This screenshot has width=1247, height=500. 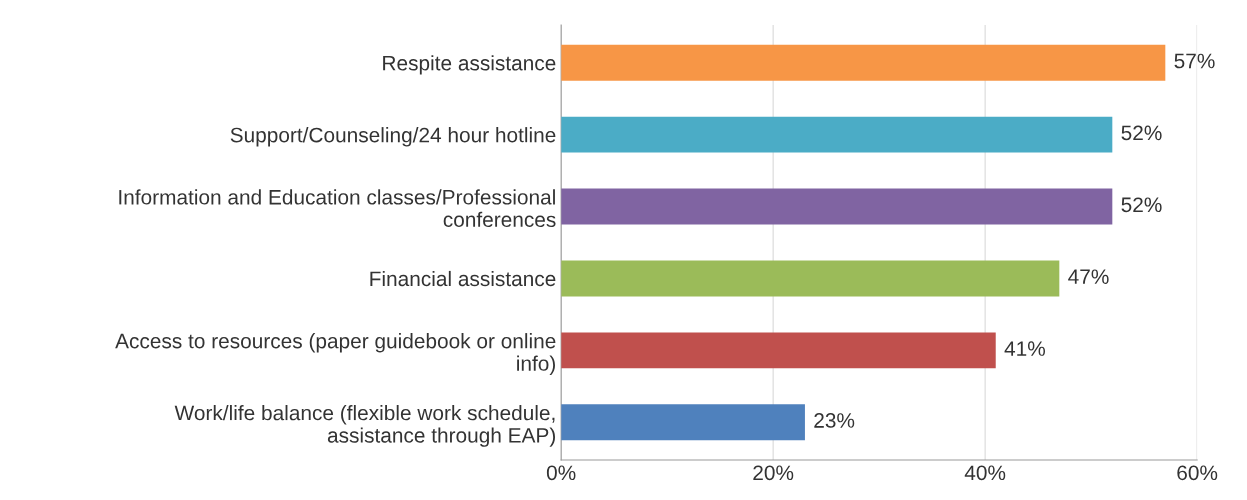 What do you see at coordinates (469, 65) in the screenshot?
I see `y-tick-label: Respite assistance` at bounding box center [469, 65].